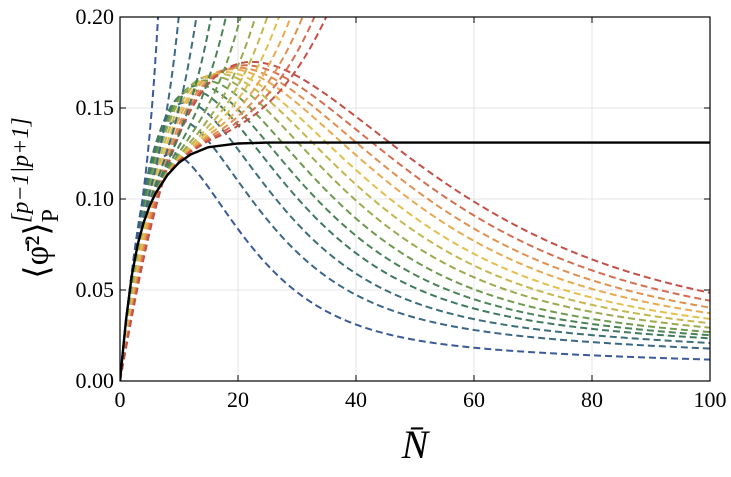 The height and width of the screenshot is (477, 731). What do you see at coordinates (188, 199) in the screenshot?
I see `upper-dashed-curve` at bounding box center [188, 199].